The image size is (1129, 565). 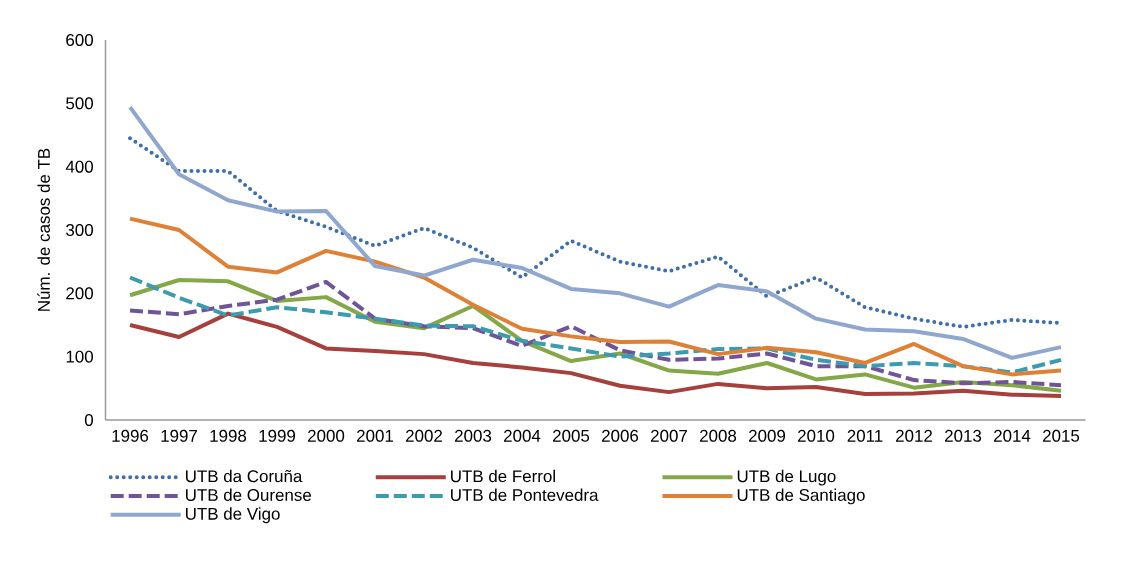 What do you see at coordinates (525, 495) in the screenshot?
I see `legend-label: UTB de Pontevedra` at bounding box center [525, 495].